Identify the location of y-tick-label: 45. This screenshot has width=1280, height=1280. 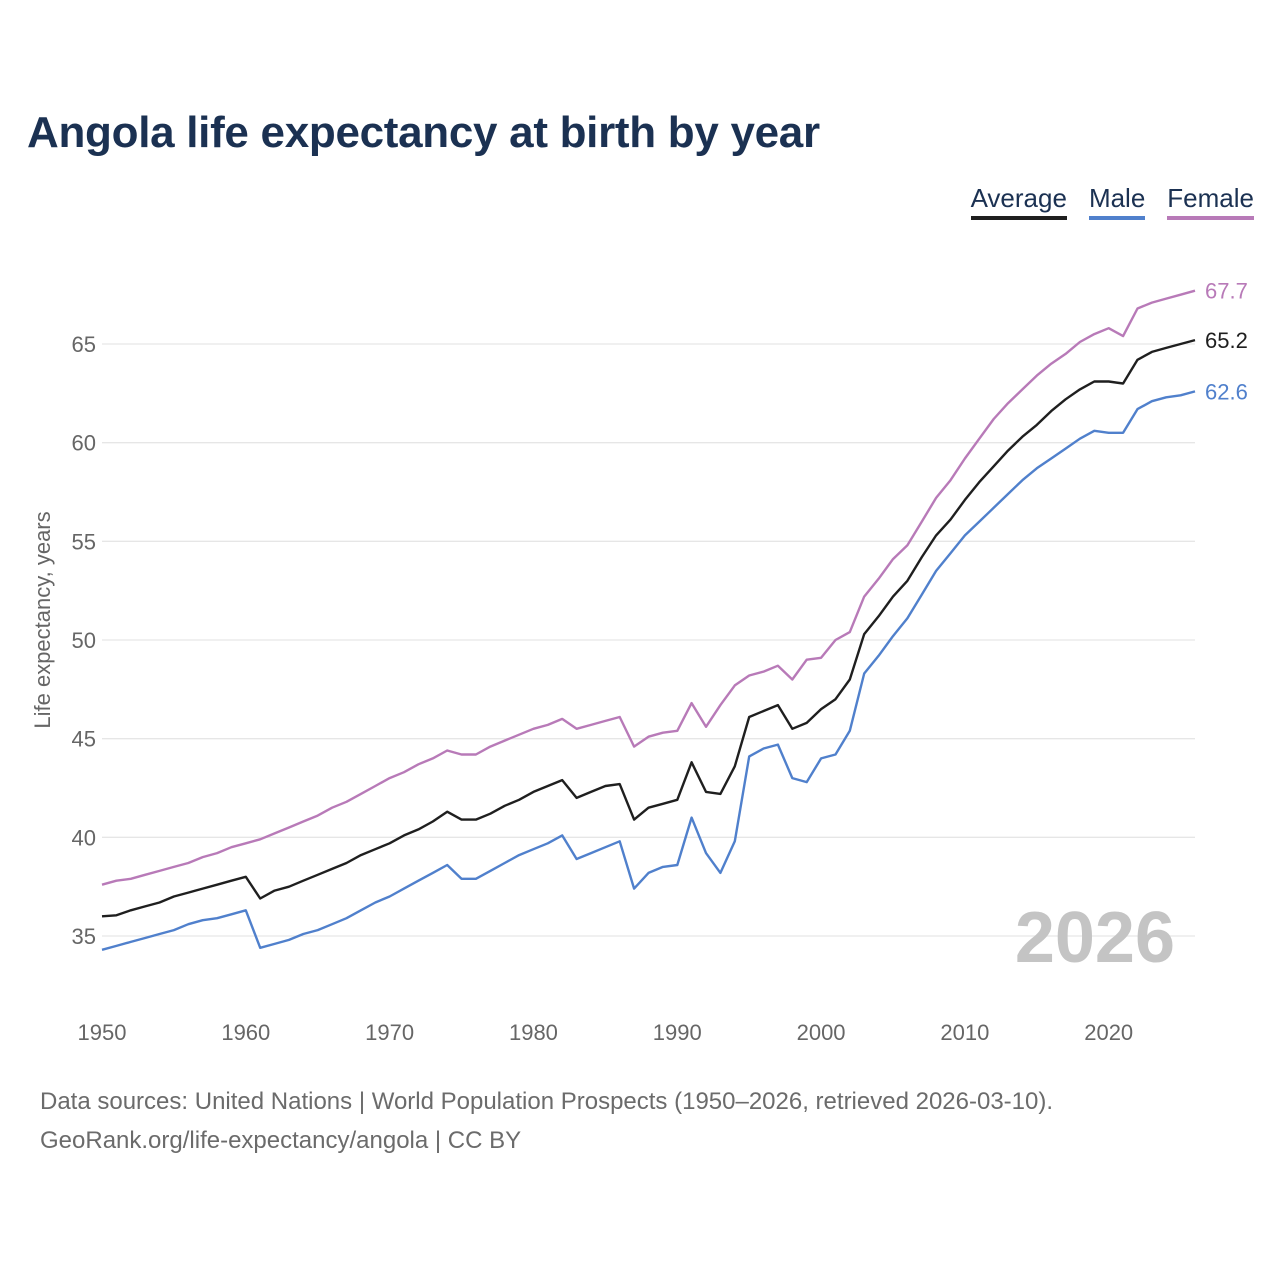
(84, 739).